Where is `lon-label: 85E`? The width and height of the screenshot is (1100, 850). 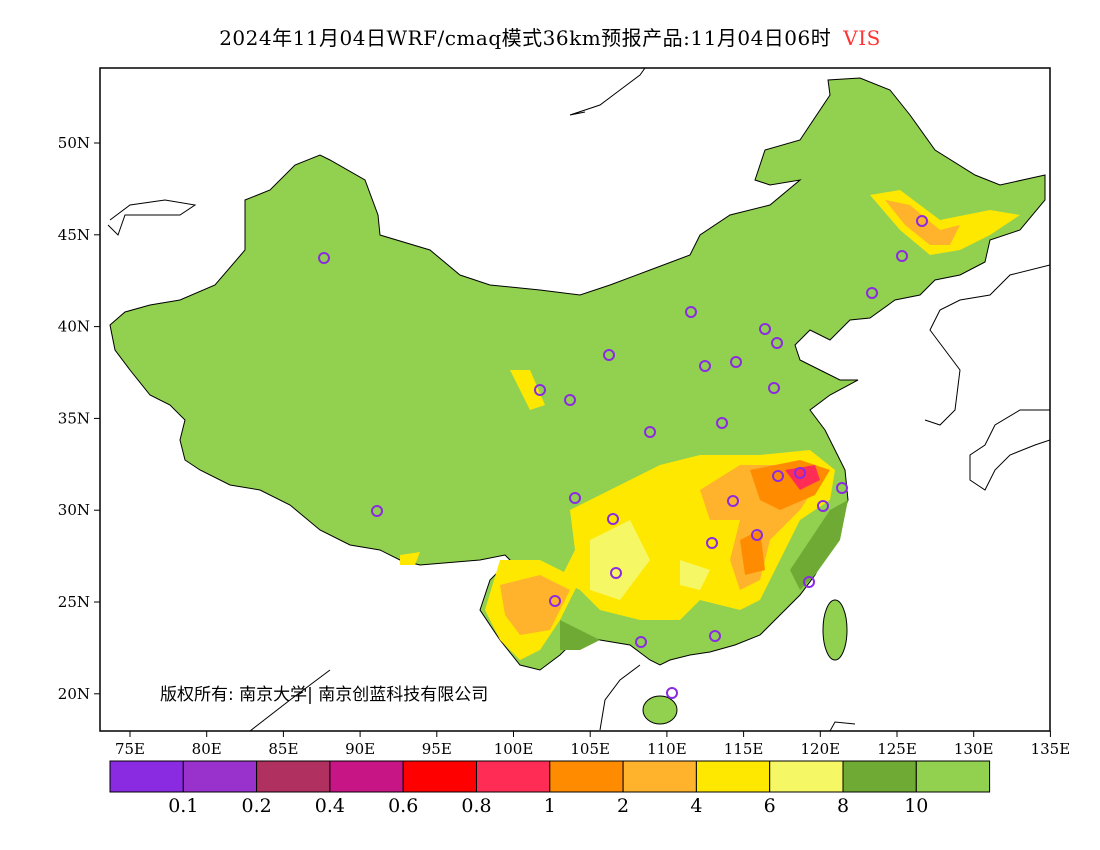
lon-label: 85E is located at coordinates (283, 749).